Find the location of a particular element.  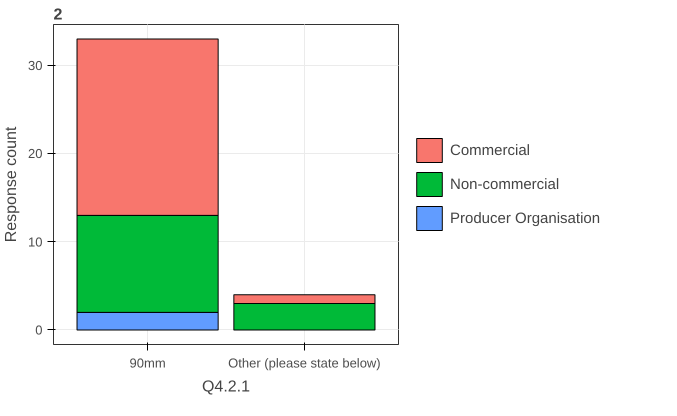

text: 2 is located at coordinates (58, 15).